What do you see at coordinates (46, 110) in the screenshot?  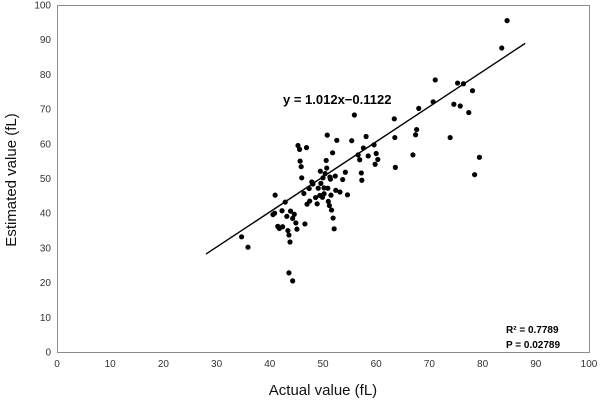 I see `y-tick-label: 70` at bounding box center [46, 110].